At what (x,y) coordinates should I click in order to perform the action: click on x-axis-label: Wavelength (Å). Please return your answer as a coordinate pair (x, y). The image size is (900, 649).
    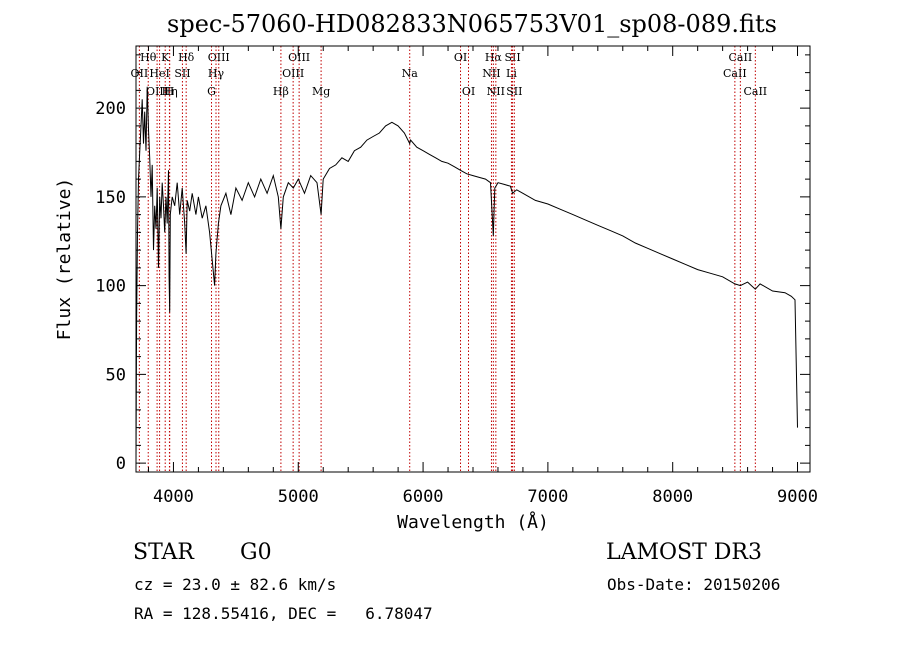
    Looking at the image, I should click on (473, 522).